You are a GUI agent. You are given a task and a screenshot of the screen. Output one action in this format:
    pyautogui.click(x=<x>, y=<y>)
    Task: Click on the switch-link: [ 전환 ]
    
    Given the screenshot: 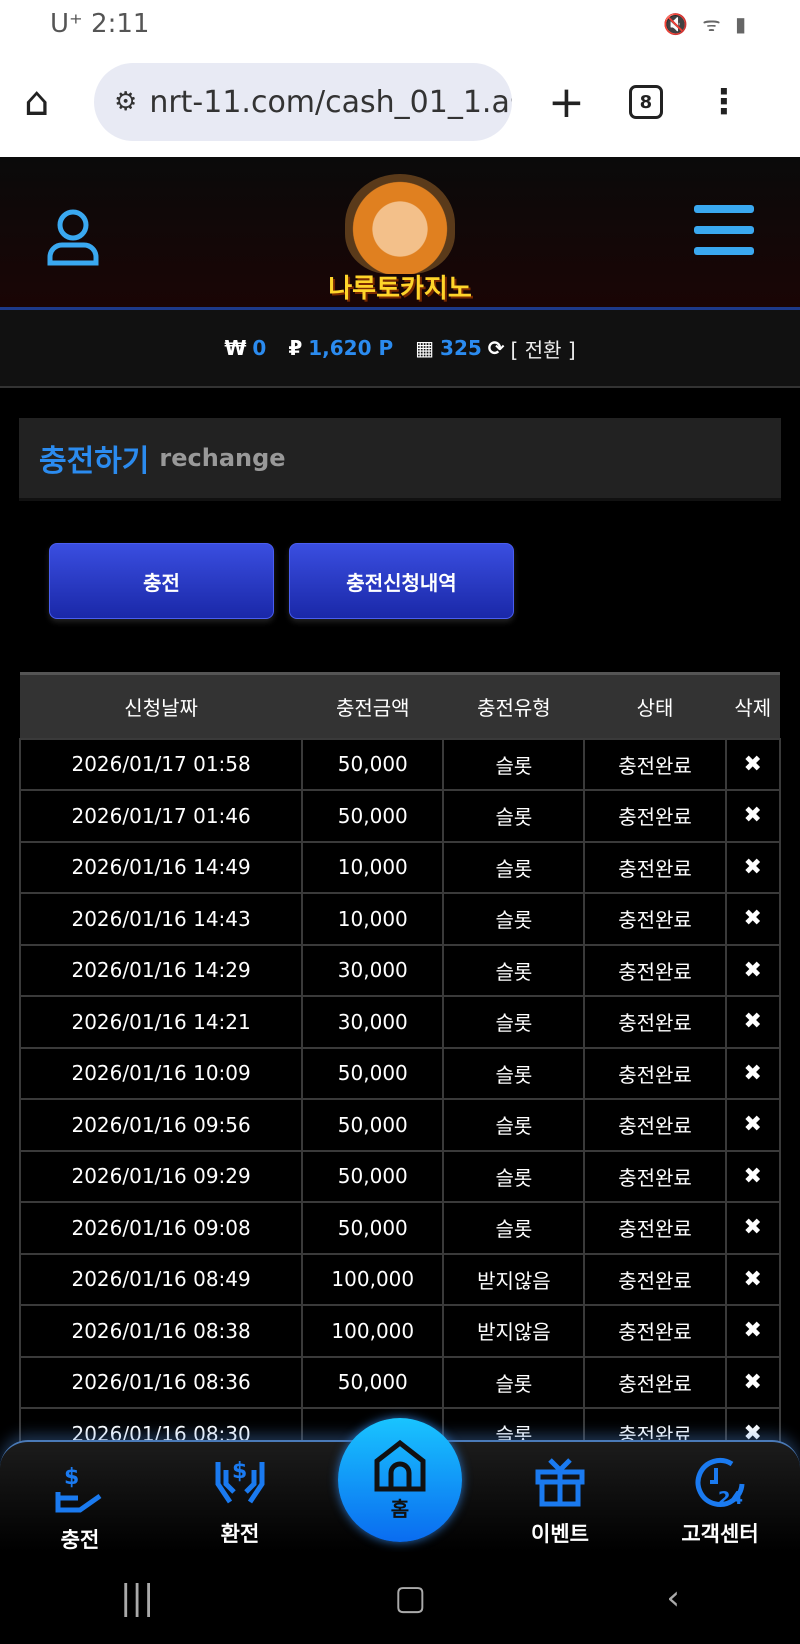 What is the action you would take?
    pyautogui.click(x=543, y=349)
    